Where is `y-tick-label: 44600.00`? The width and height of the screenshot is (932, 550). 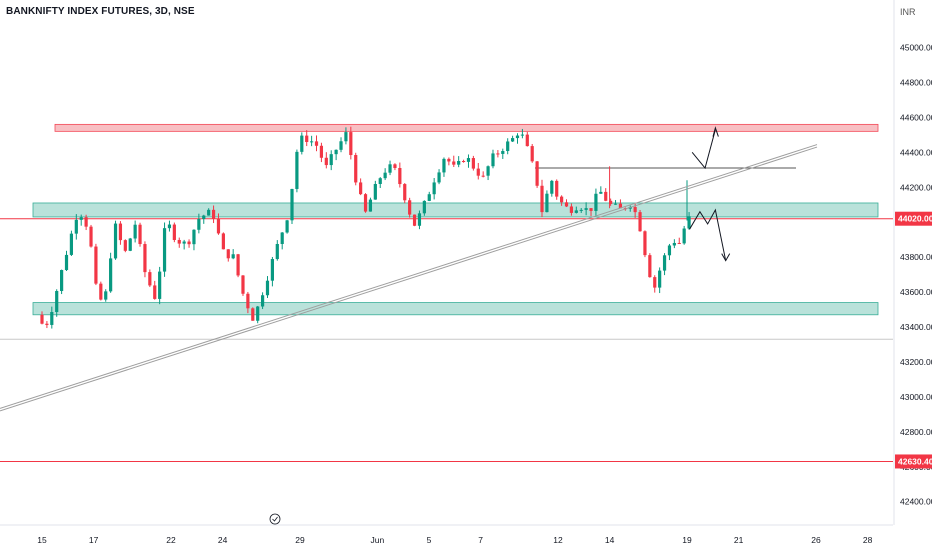
y-tick-label: 44600.00 is located at coordinates (916, 117).